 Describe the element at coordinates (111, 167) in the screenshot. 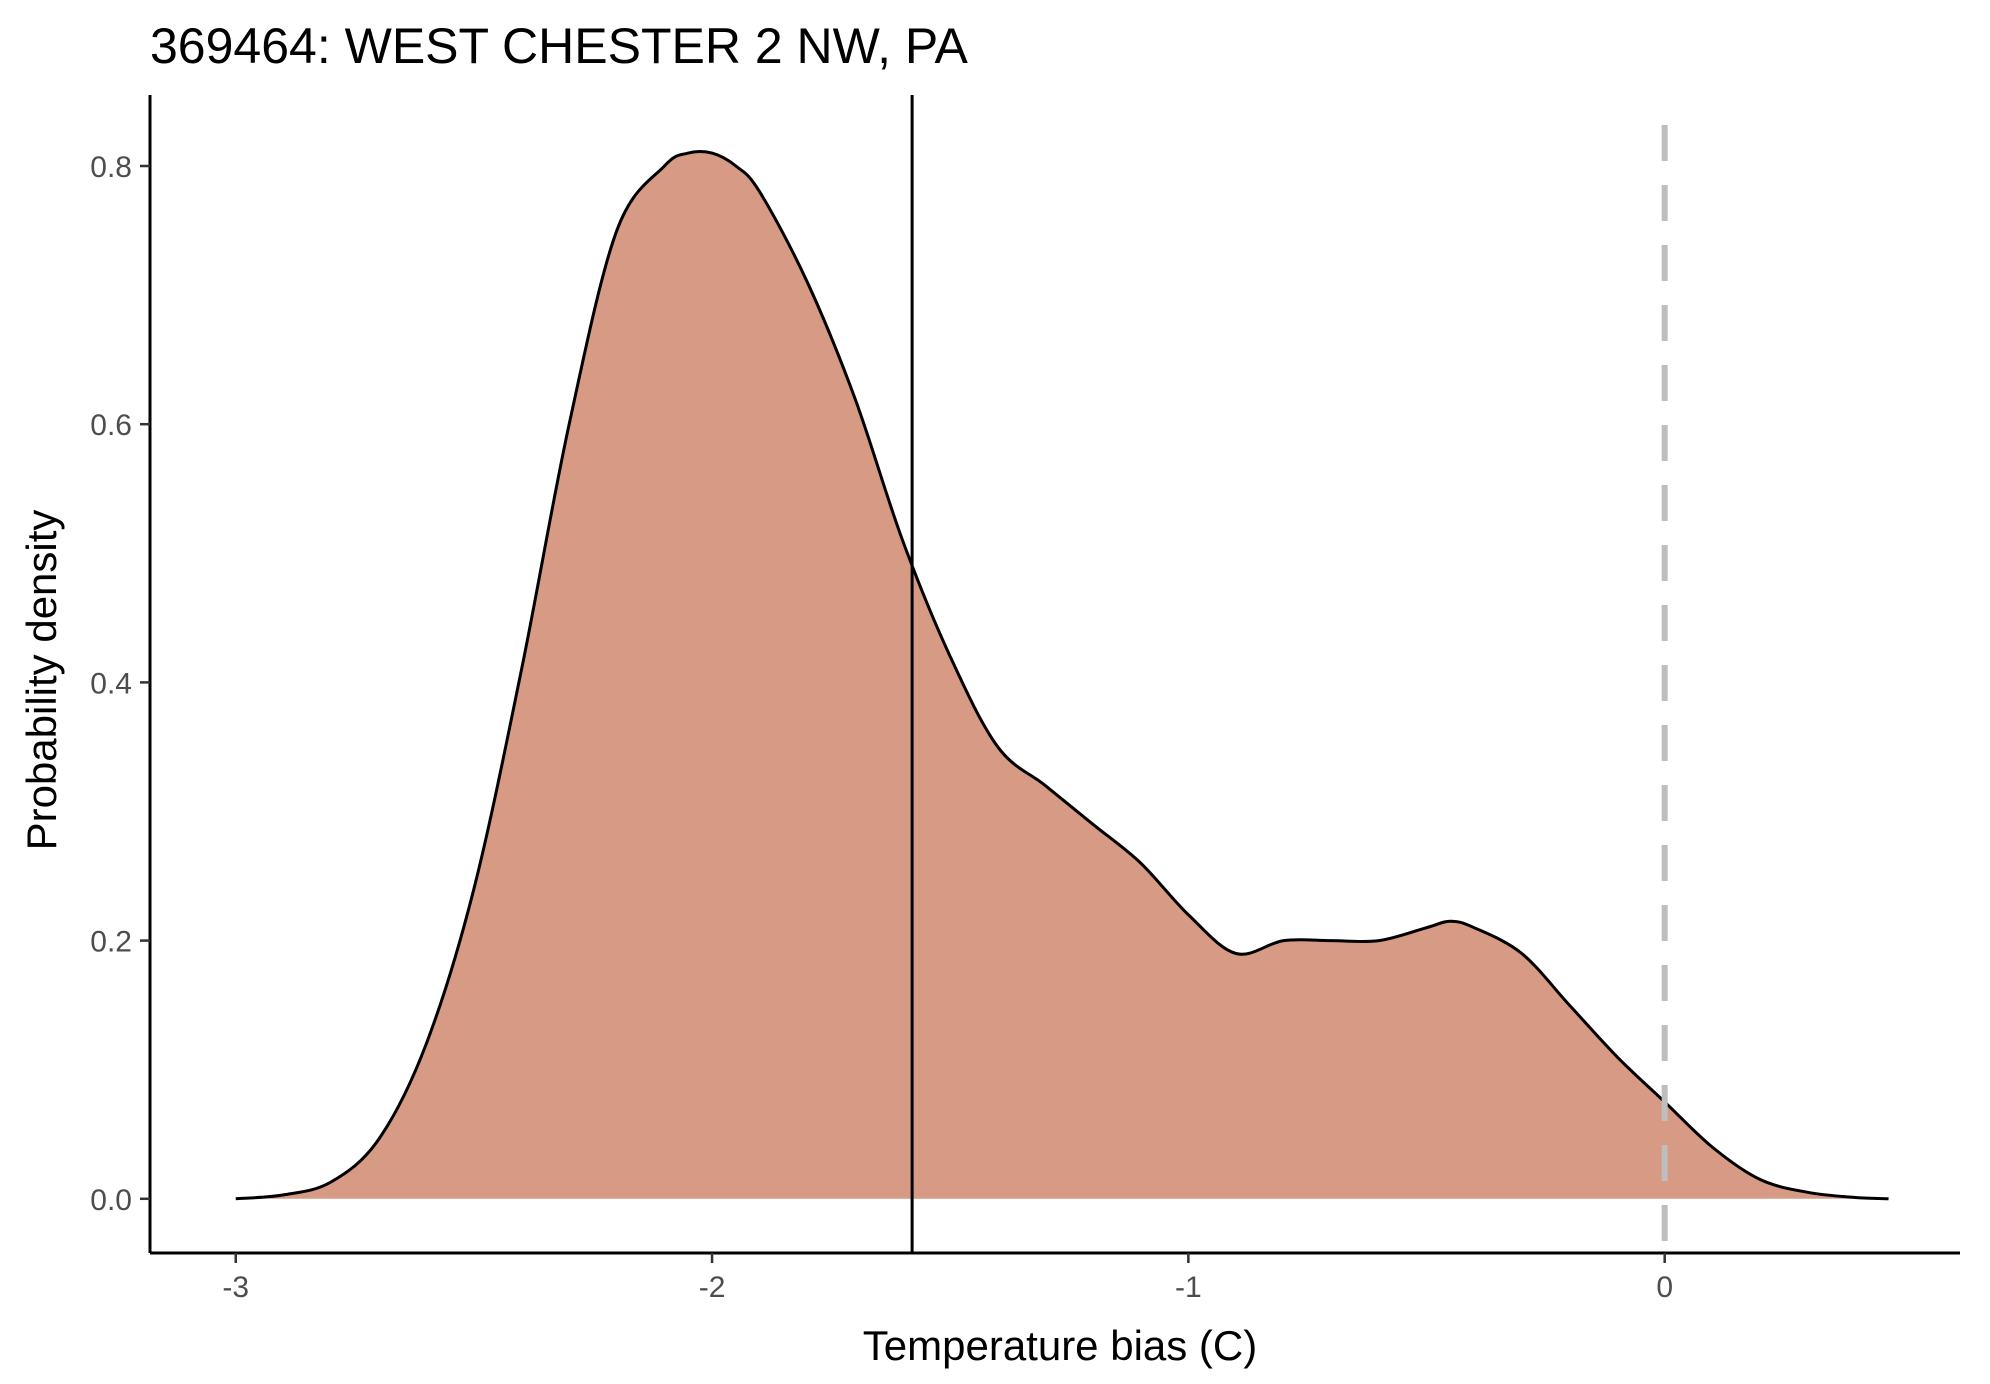

I see `y-tick-label: 0.8` at that location.